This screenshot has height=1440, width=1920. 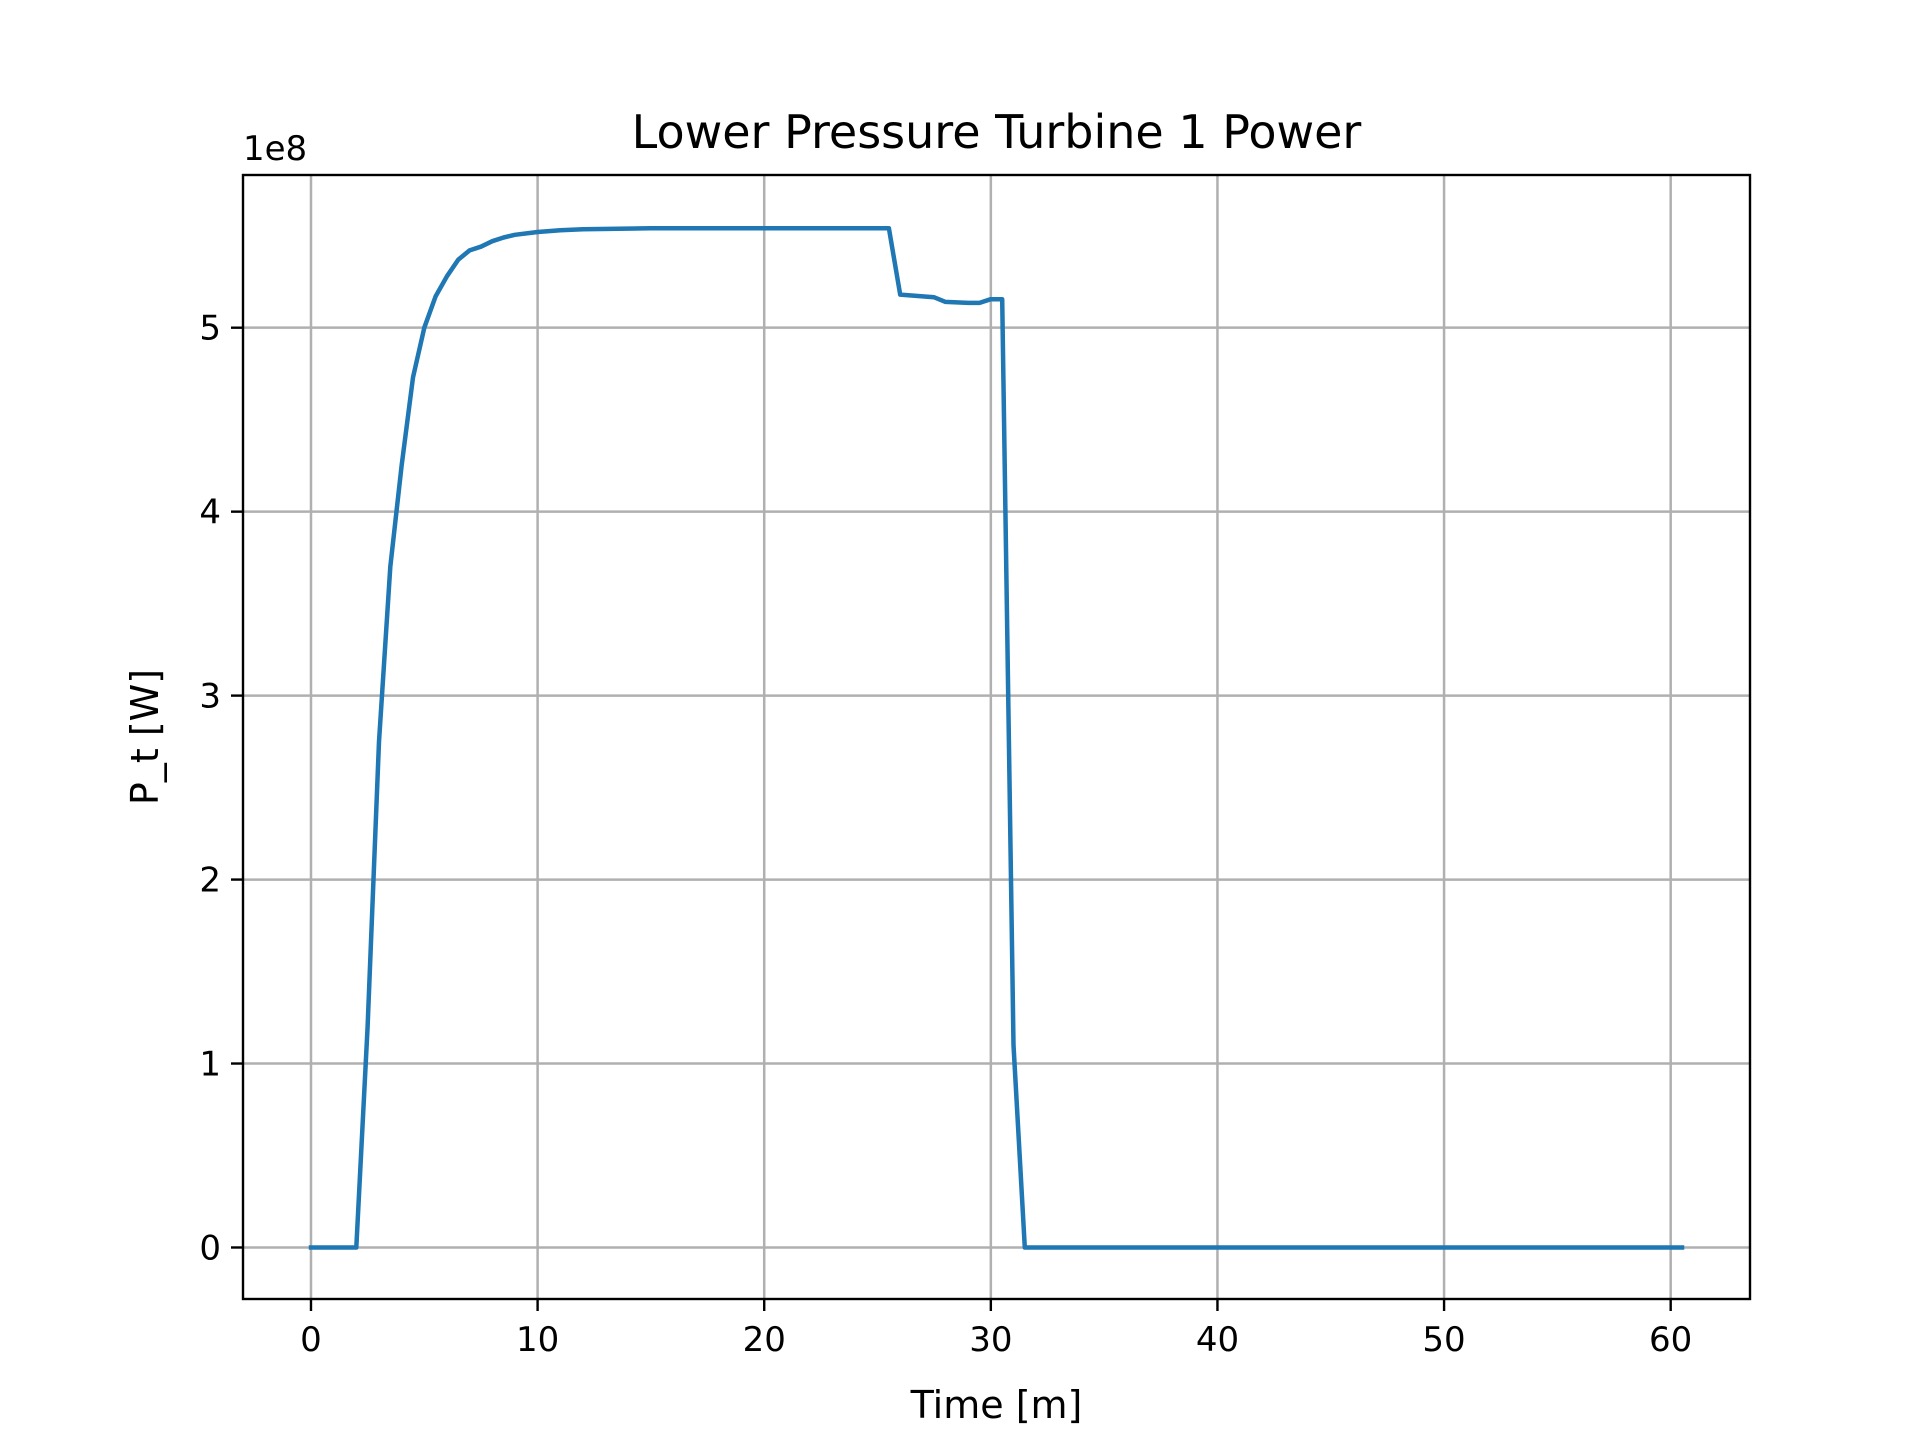 What do you see at coordinates (311, 1340) in the screenshot?
I see `x-tick-label: 0` at bounding box center [311, 1340].